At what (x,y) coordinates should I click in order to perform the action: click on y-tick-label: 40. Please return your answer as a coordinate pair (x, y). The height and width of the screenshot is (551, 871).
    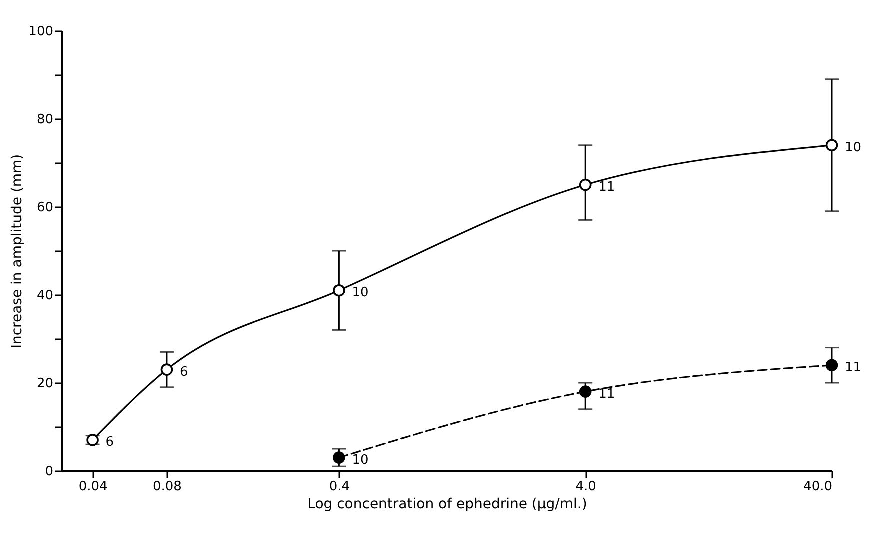
    Looking at the image, I should click on (45, 296).